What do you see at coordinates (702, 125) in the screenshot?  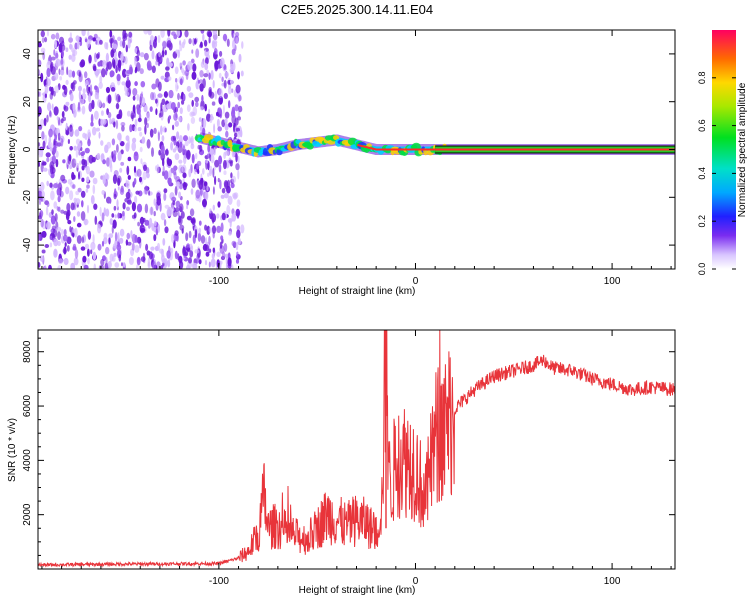 I see `colorbar-tick-label: 0.6` at bounding box center [702, 125].